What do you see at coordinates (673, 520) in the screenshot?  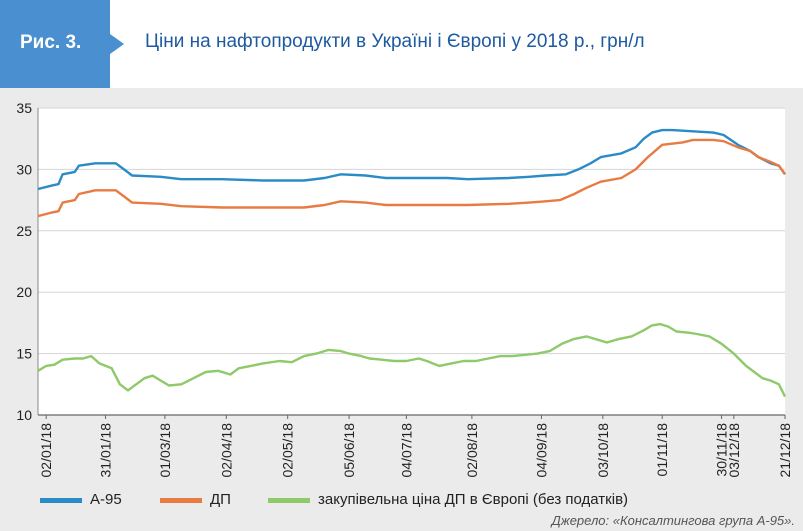 I see `source-note: Джерело: «Консалтингова група А-95».` at bounding box center [673, 520].